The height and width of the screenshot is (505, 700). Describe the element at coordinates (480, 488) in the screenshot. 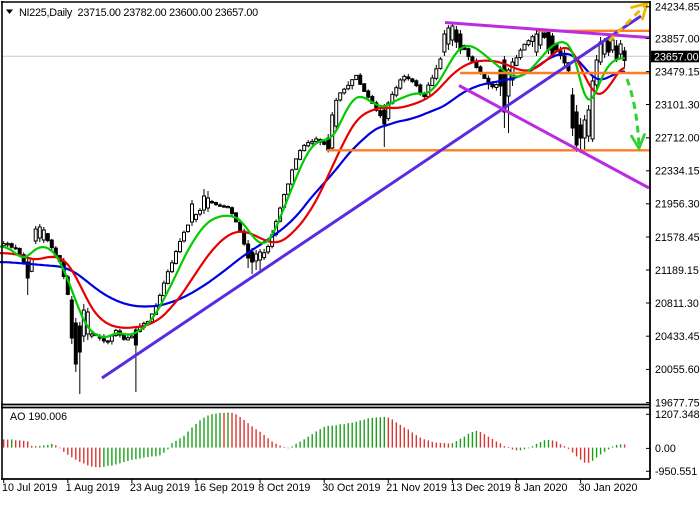

I see `svg-text: 13 Dec 2019` at that location.